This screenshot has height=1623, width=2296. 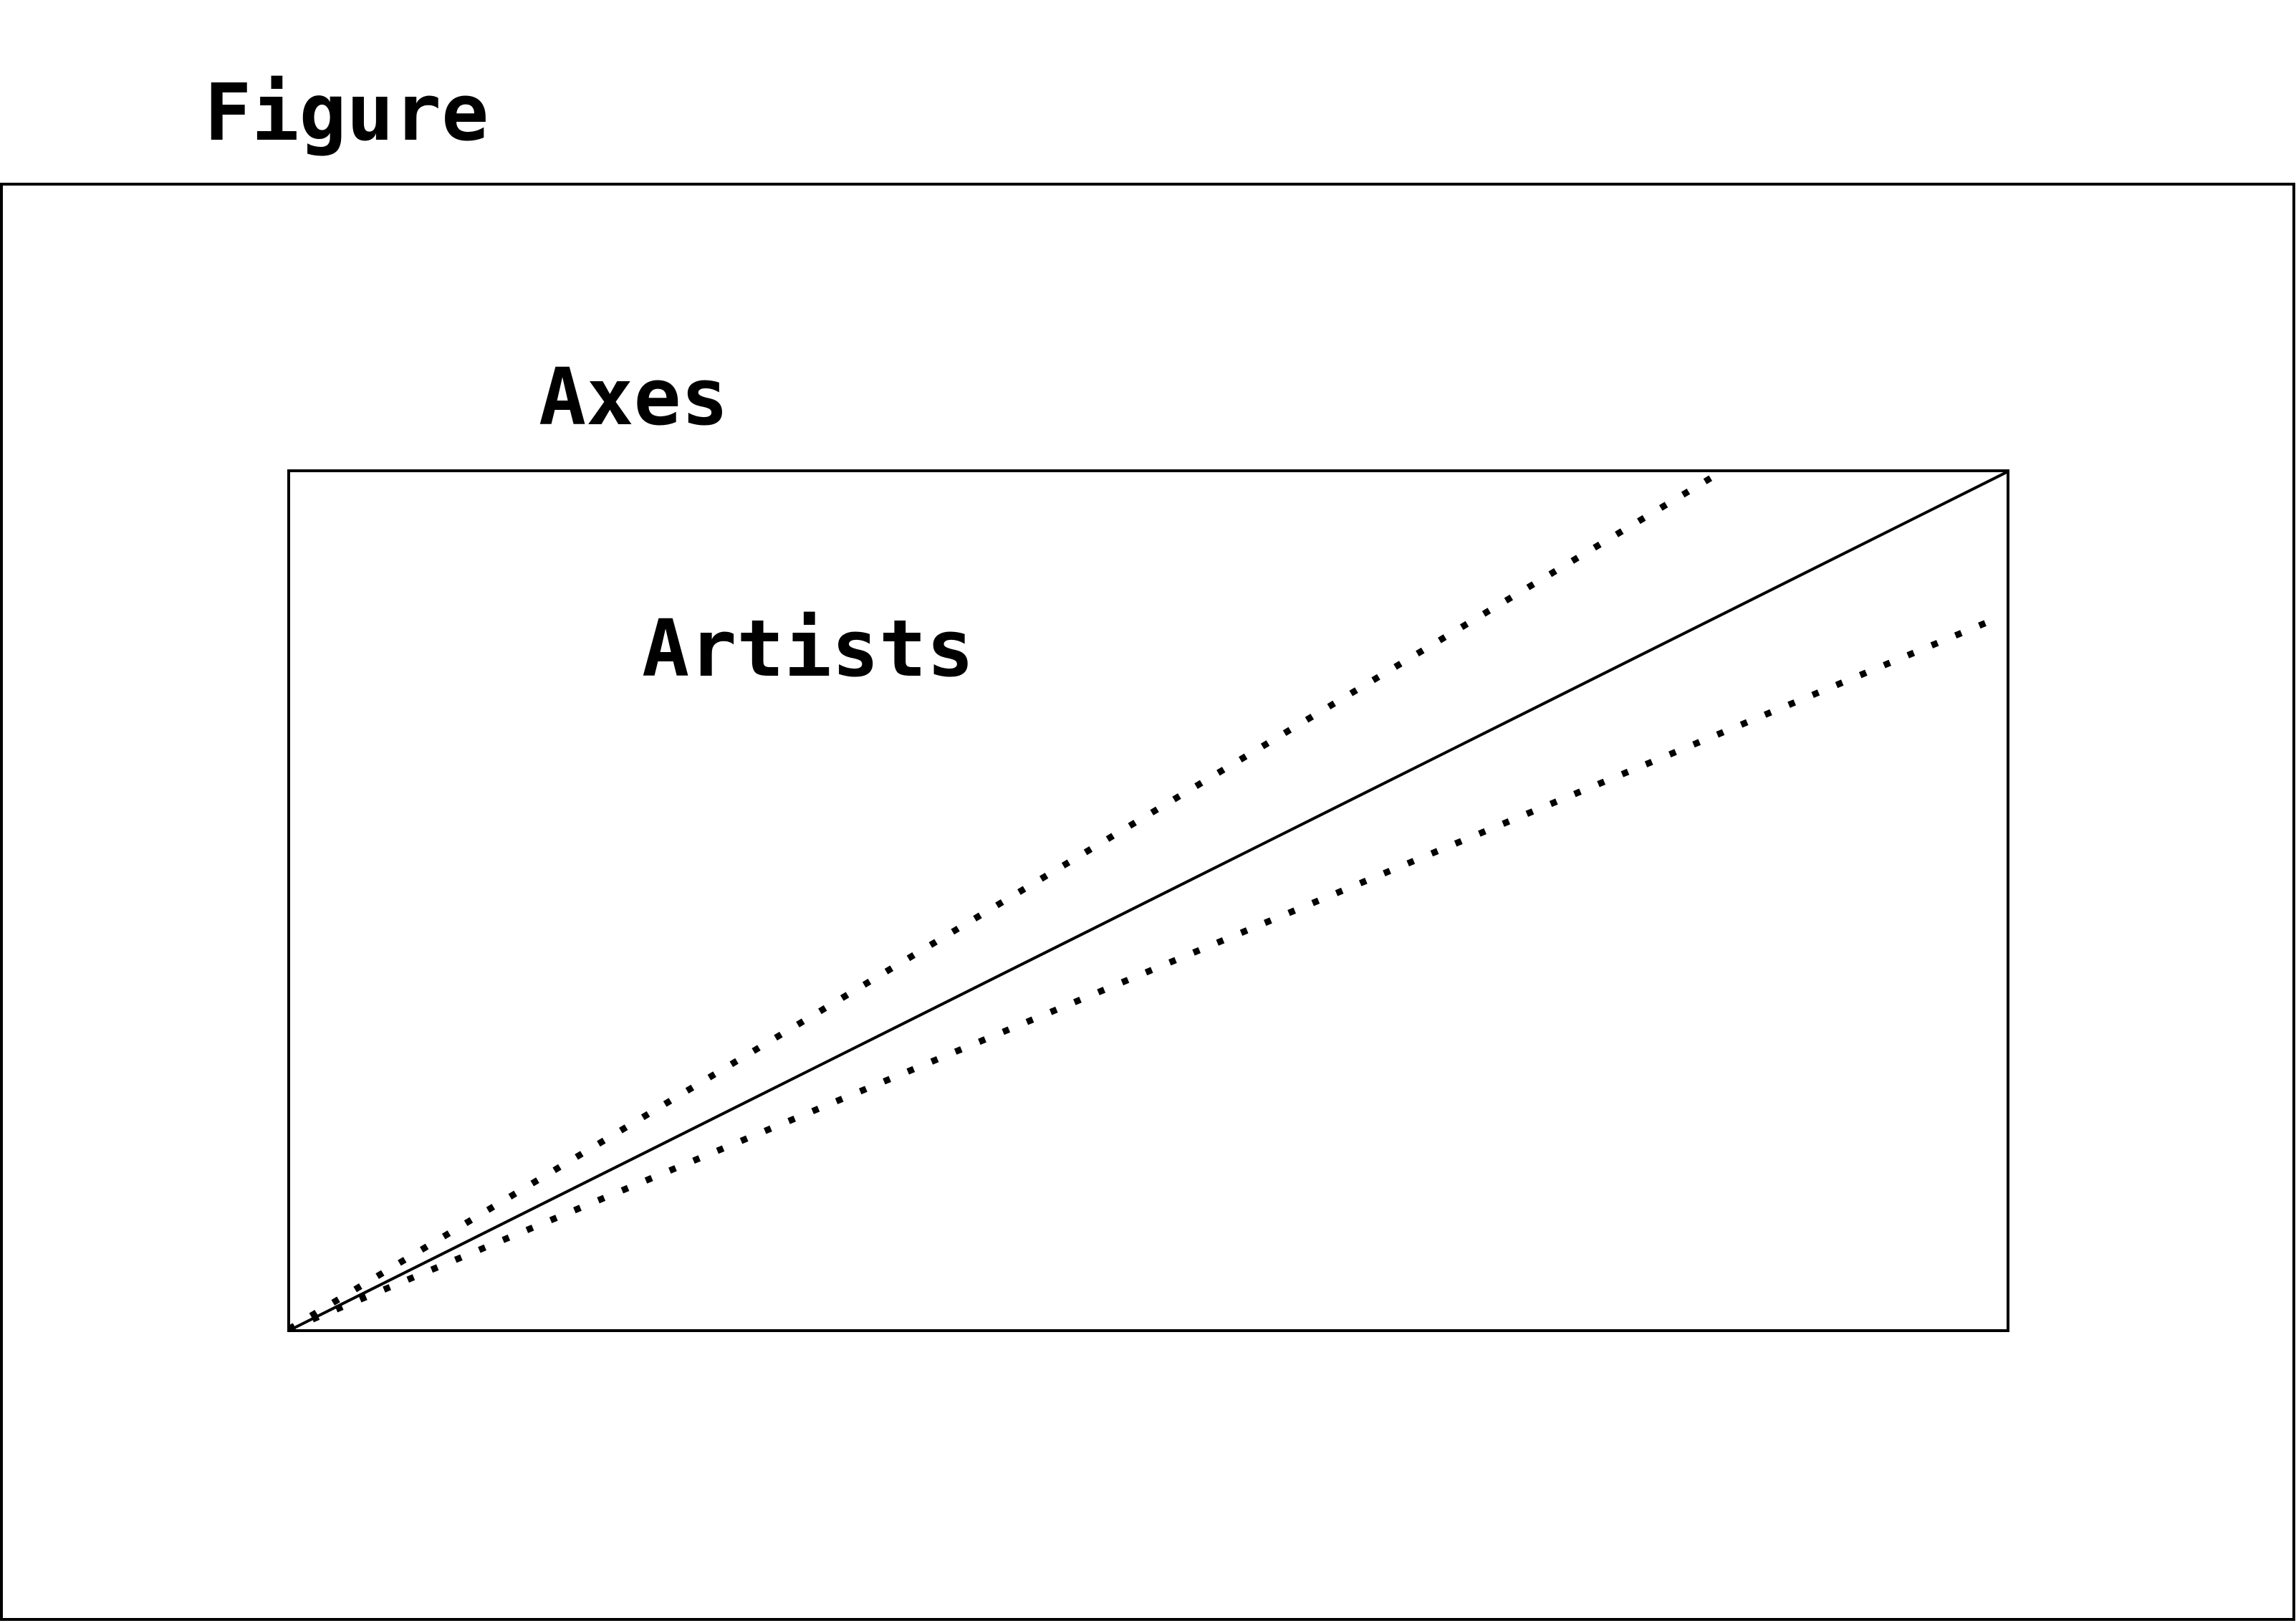 I want to click on axes-label: Axes, so click(x=634, y=397).